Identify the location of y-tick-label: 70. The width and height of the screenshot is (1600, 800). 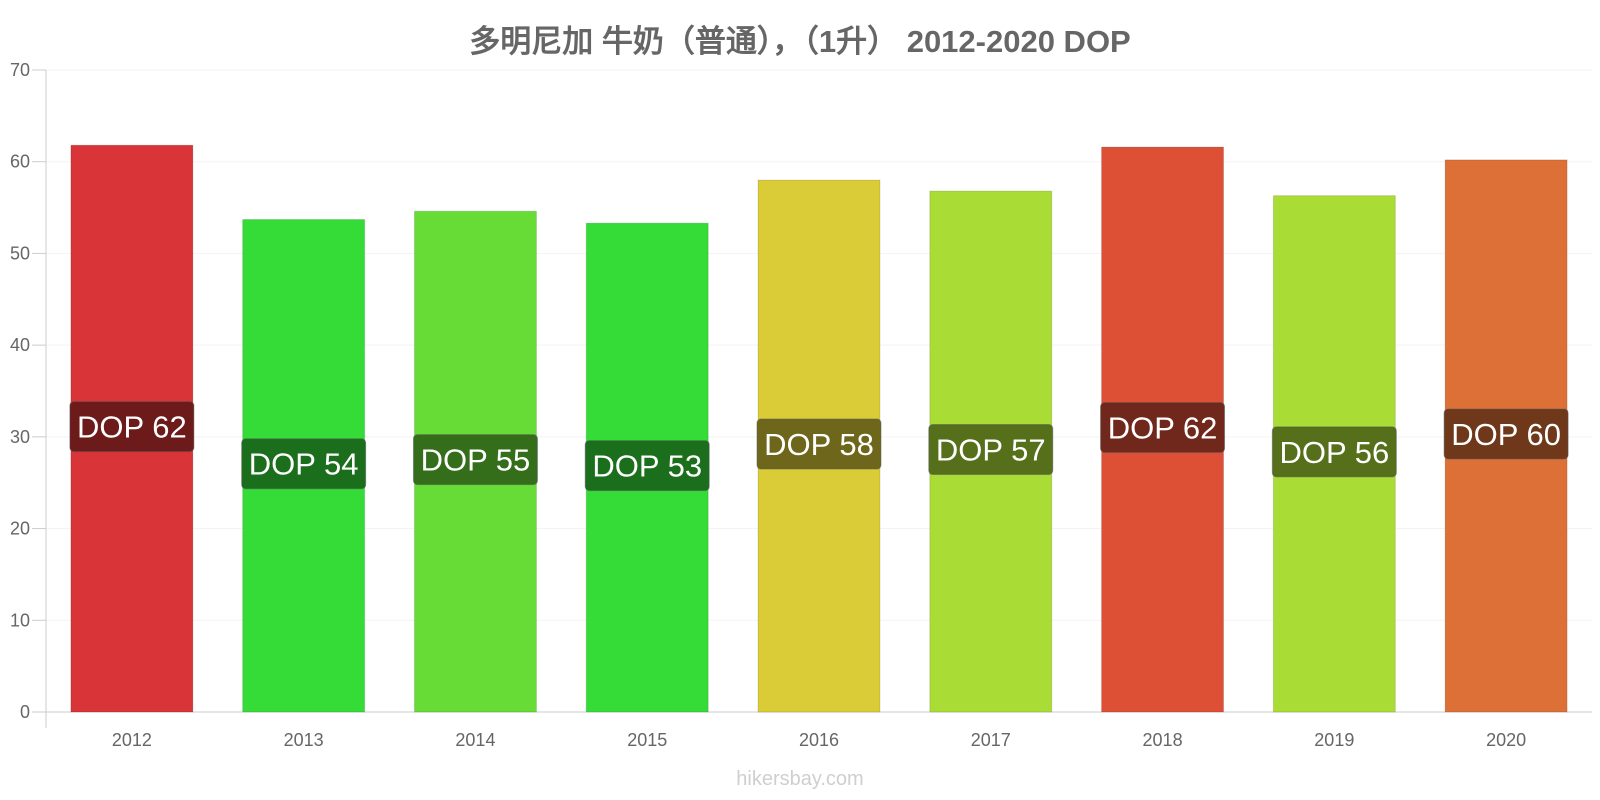
(20, 70).